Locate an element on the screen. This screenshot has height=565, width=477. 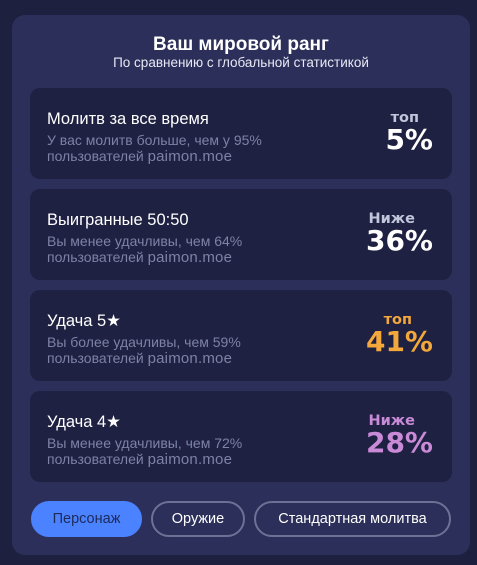
card-desc-line1: Вы менее удачливы, чем 72% is located at coordinates (145, 443).